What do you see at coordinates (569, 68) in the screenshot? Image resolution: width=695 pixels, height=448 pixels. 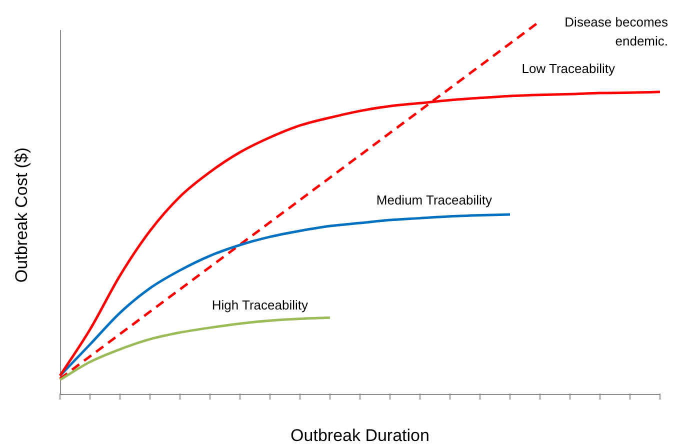 I see `series-label: Low Traceability` at bounding box center [569, 68].